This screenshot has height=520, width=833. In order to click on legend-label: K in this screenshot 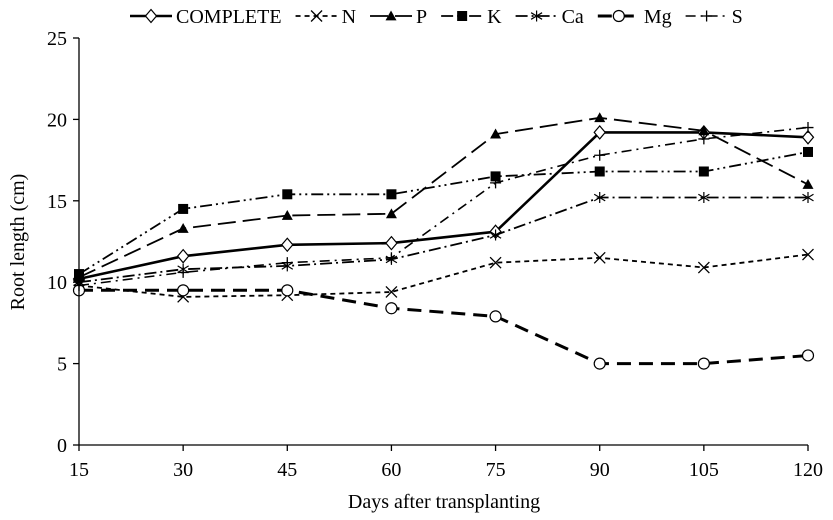, I will do `click(494, 17)`.